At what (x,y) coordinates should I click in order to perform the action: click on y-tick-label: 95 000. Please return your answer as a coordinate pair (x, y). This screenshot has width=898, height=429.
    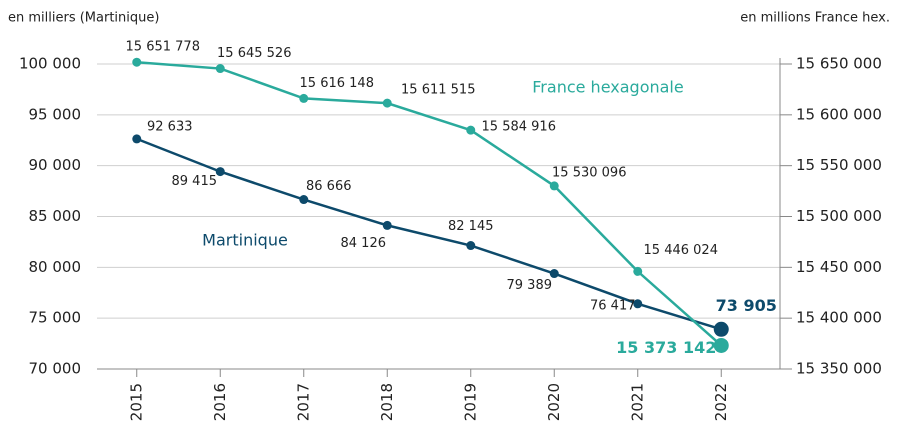
    Looking at the image, I should click on (55, 114).